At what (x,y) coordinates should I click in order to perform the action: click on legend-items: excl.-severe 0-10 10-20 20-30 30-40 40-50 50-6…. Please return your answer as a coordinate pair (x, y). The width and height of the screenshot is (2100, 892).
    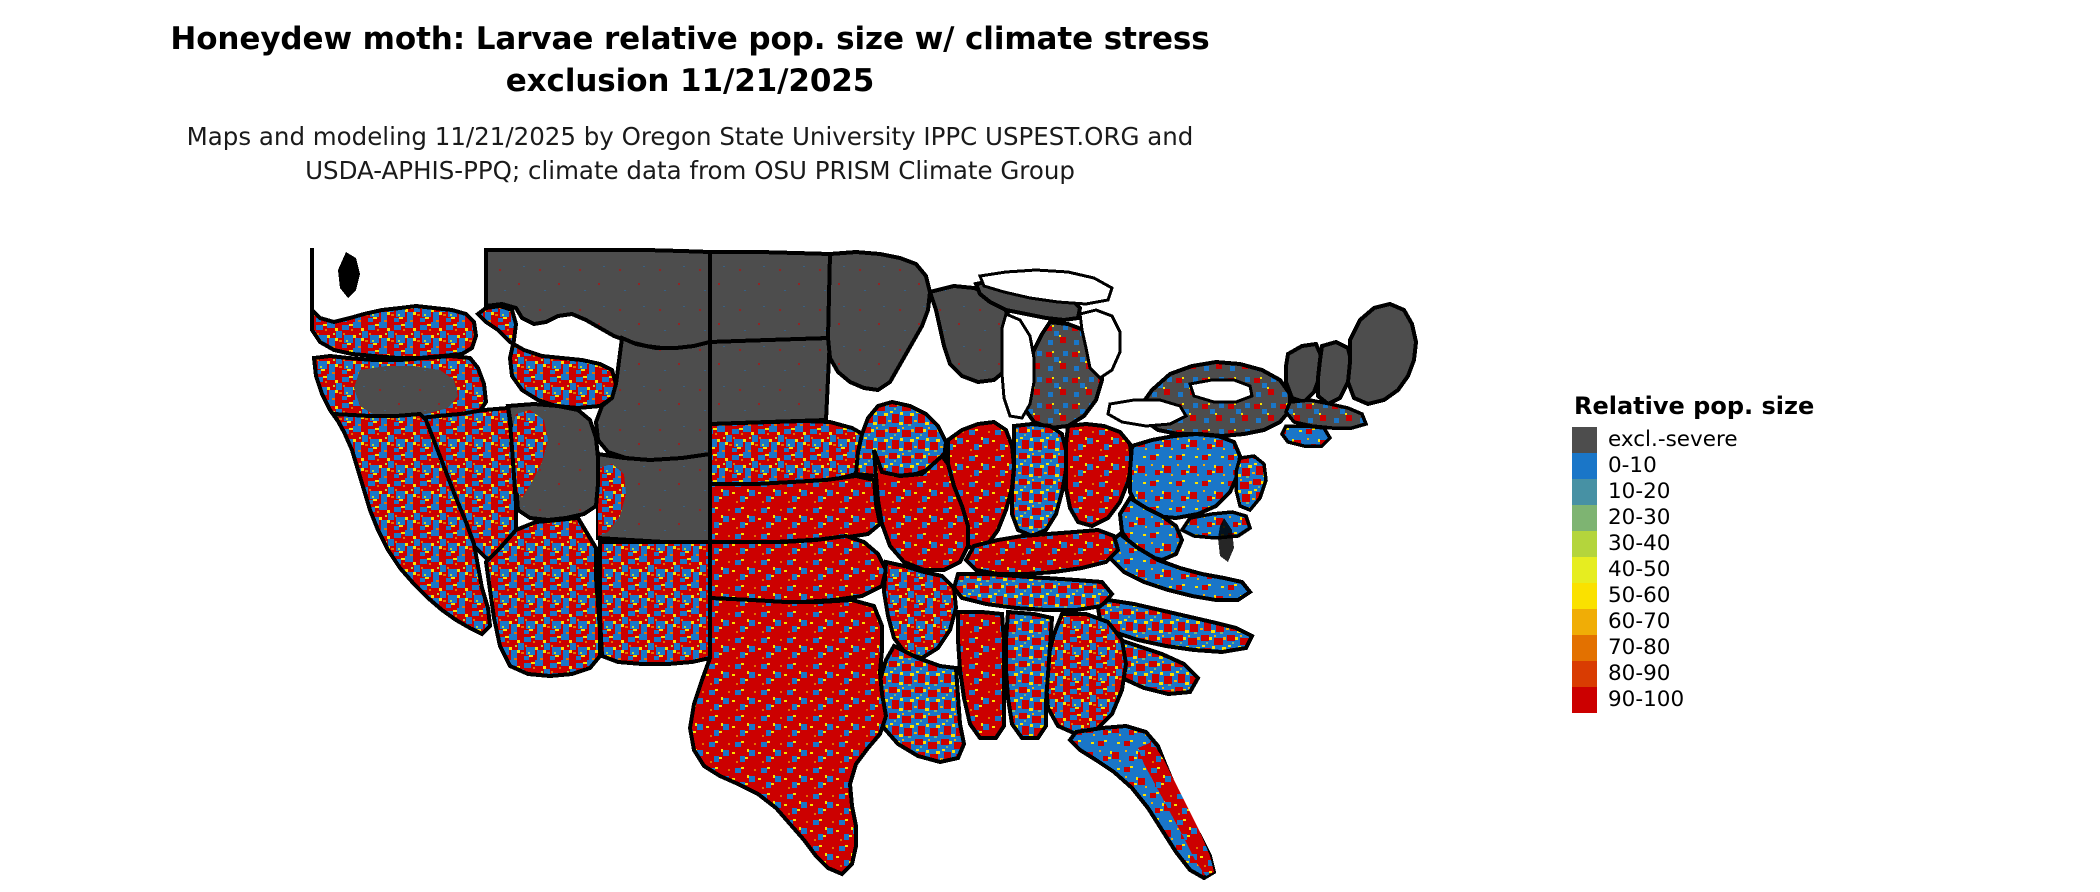
    Looking at the image, I should click on (1693, 570).